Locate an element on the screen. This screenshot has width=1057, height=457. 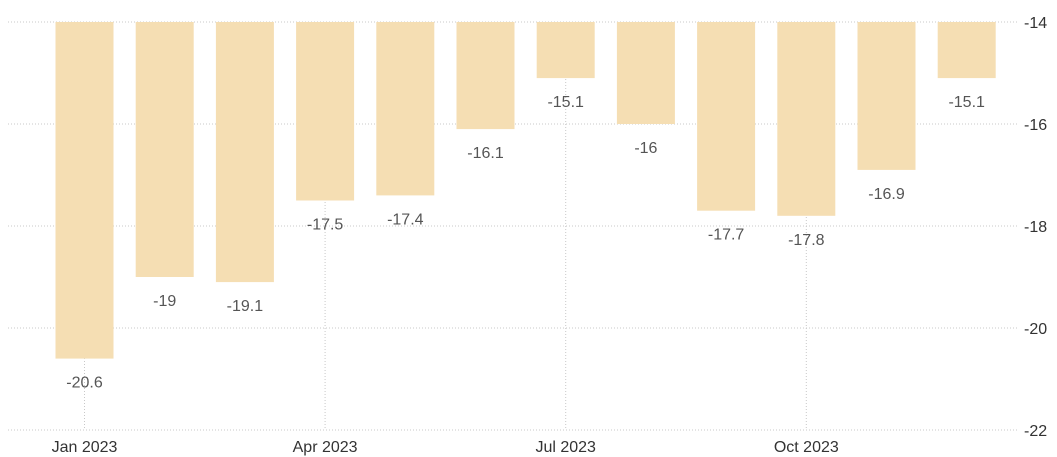
y-tick-label: -22 is located at coordinates (1035, 431).